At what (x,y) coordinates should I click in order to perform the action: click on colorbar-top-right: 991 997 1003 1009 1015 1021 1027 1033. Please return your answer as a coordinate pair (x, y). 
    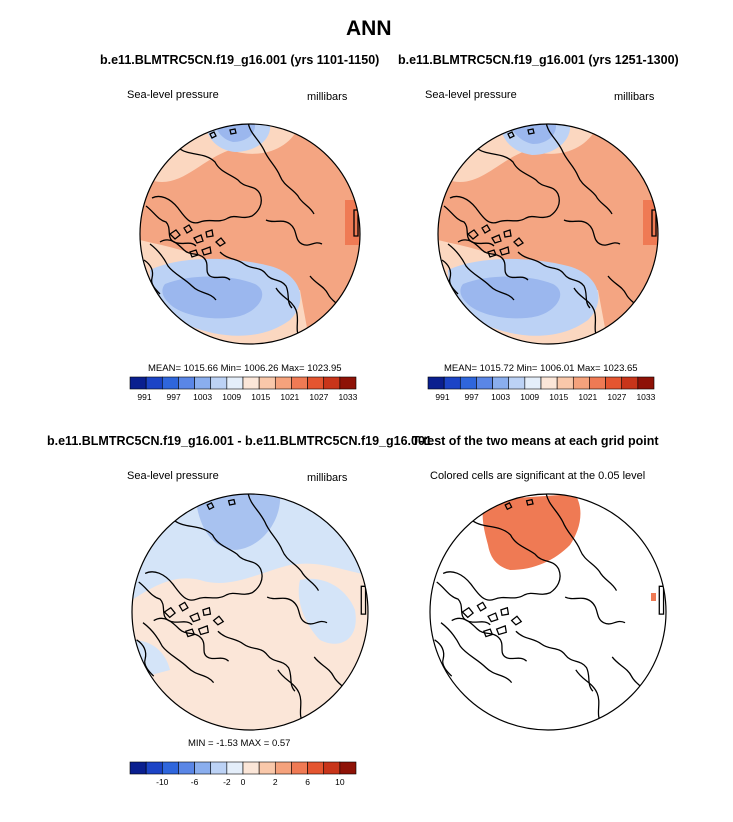
    Looking at the image, I should click on (541, 389).